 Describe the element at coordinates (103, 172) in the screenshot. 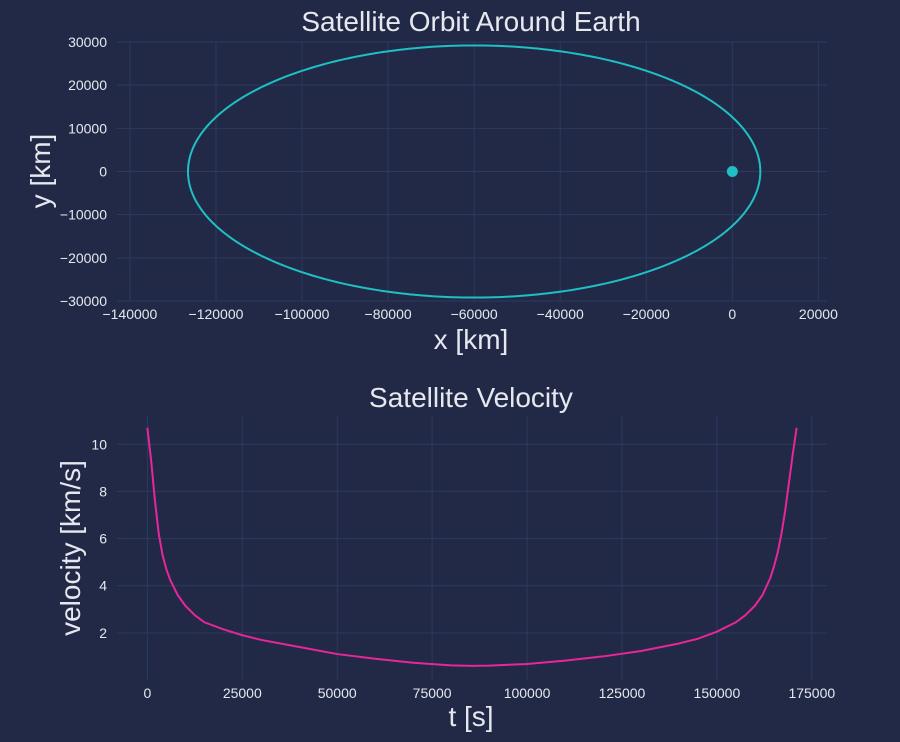

I see `y-tick-label: 0` at that location.